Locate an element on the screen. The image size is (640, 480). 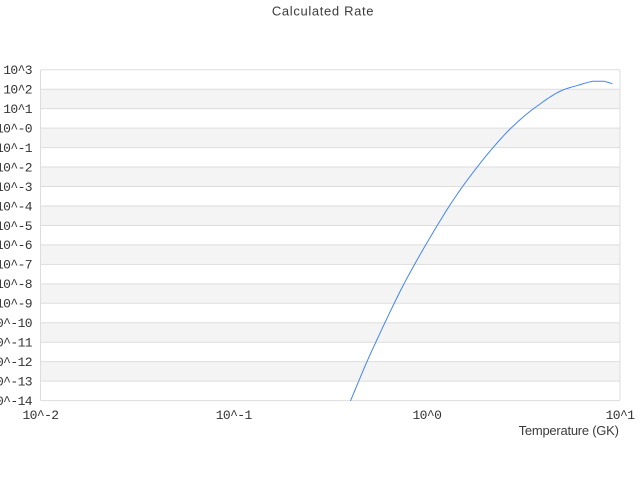
svg-text: 10^-4 is located at coordinates (16, 206).